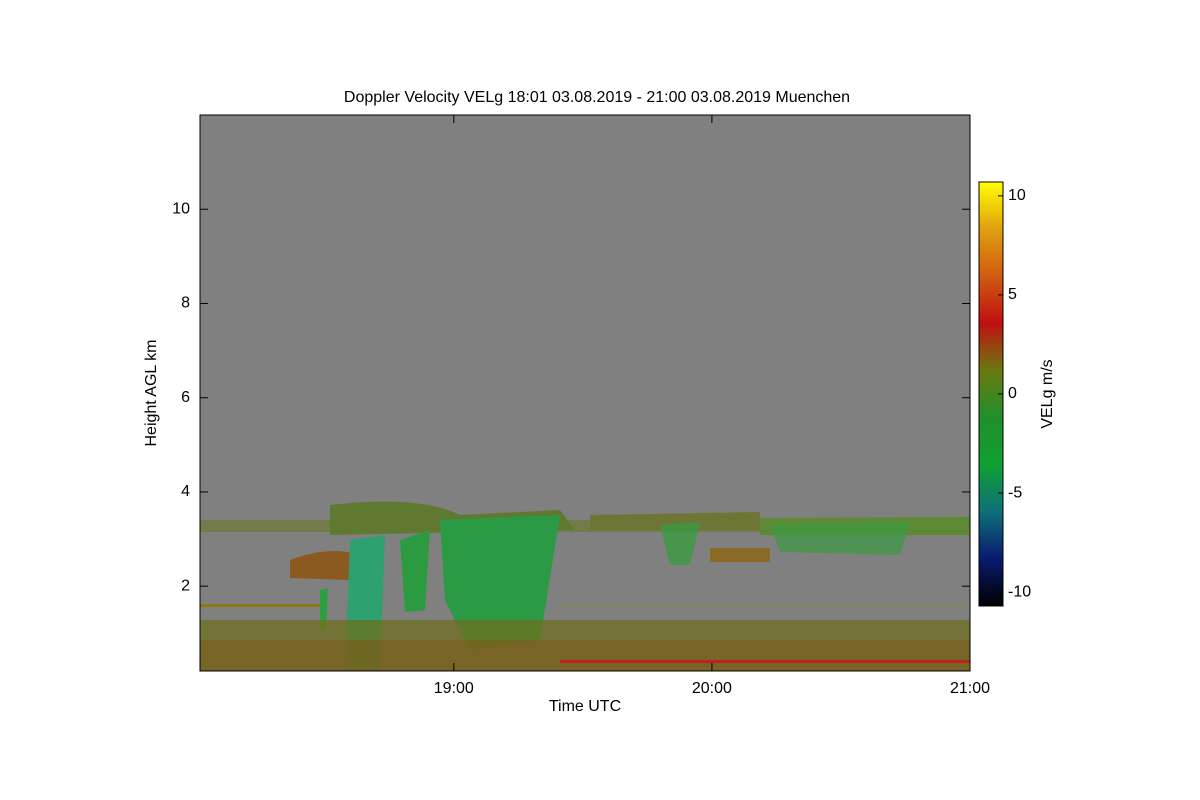  I want to click on colorbar-tick-label: 5, so click(1012, 294).